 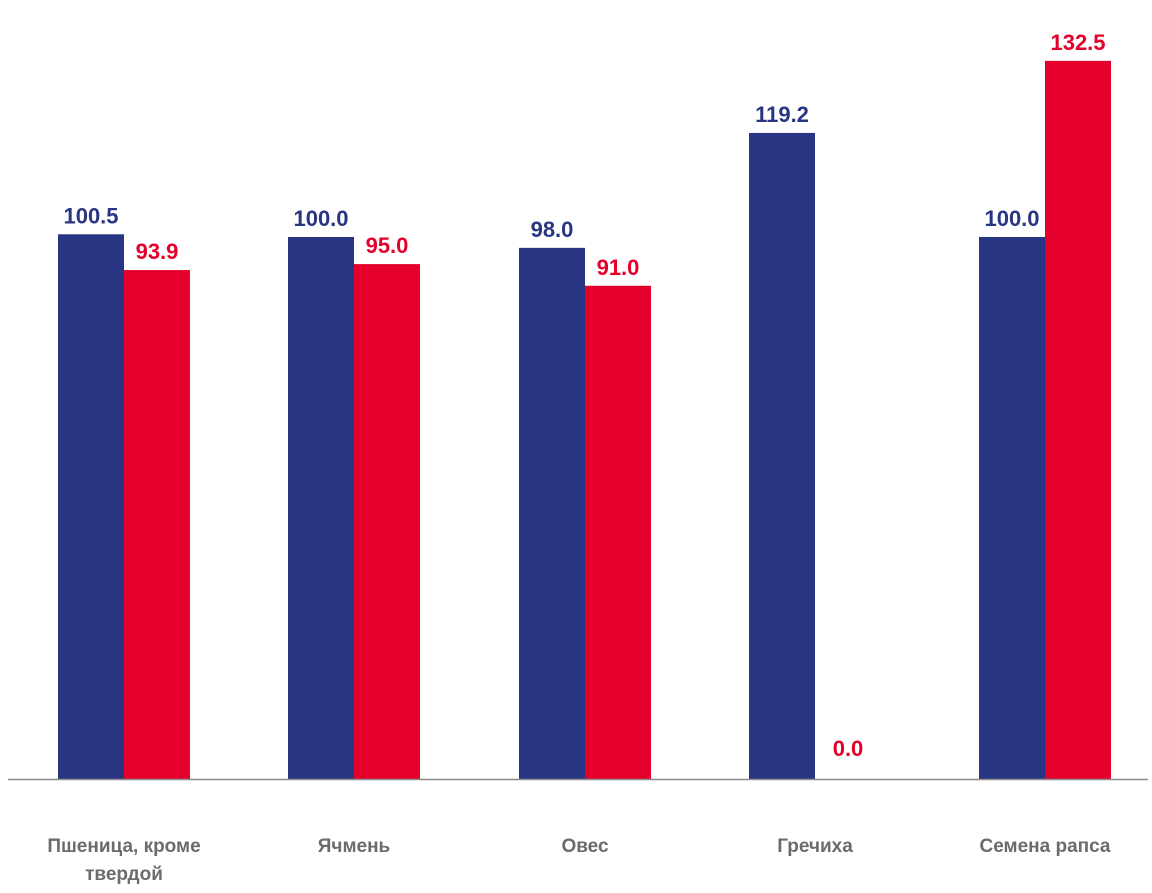 I want to click on bar-s1-c4, so click(x=782, y=455).